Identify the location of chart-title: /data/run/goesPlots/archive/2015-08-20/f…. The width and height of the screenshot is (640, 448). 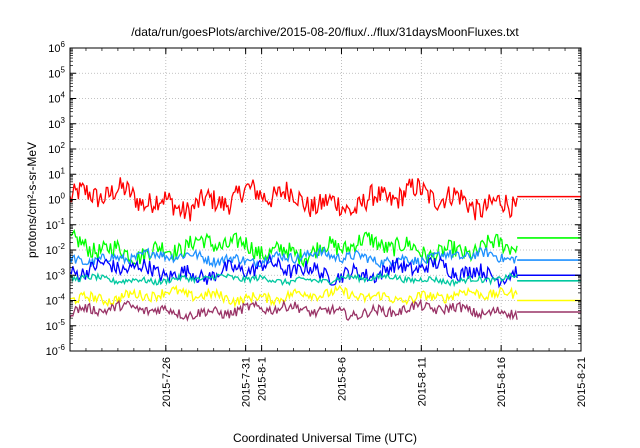
(325, 32).